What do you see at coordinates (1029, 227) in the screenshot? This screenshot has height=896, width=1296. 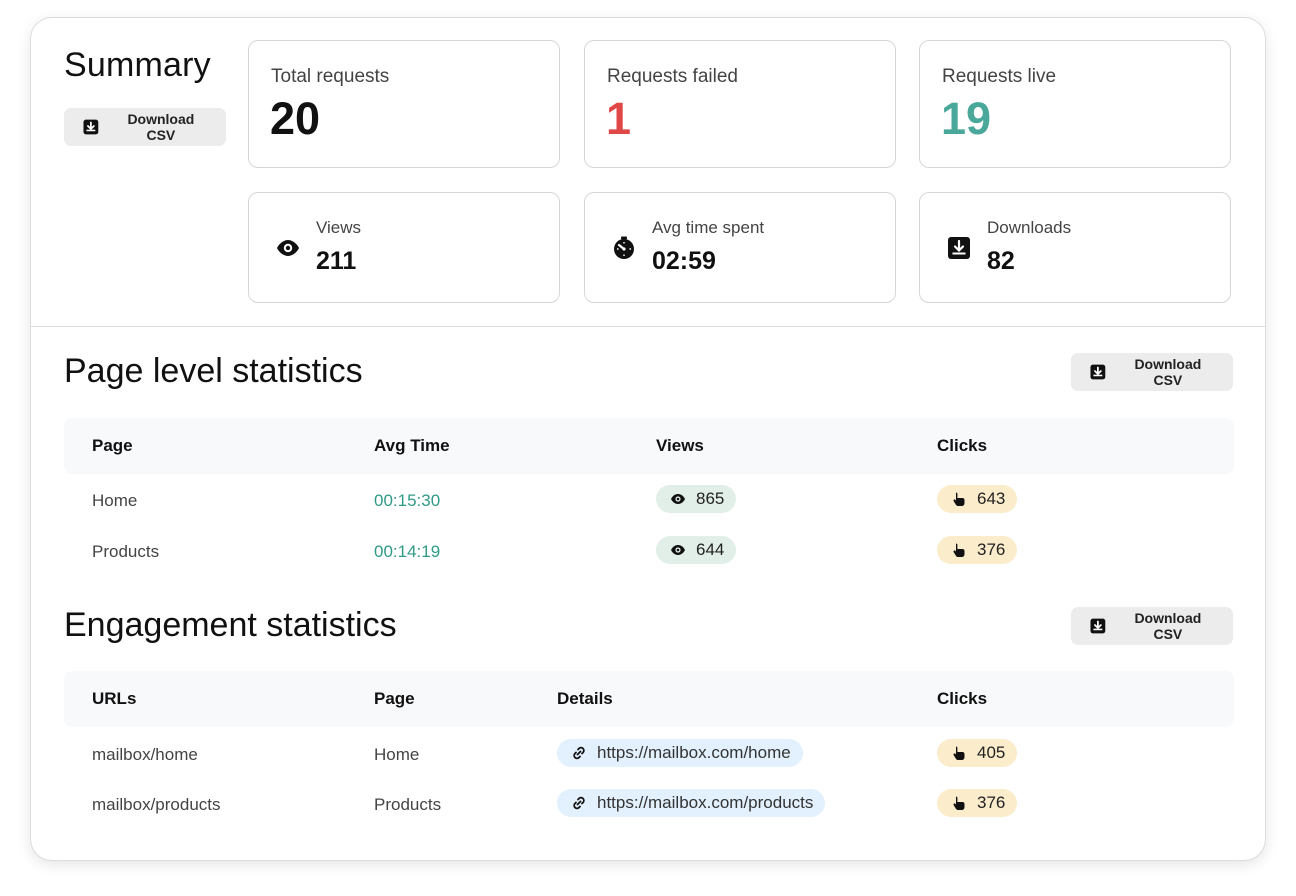 I see `downloads-label: Downloads` at bounding box center [1029, 227].